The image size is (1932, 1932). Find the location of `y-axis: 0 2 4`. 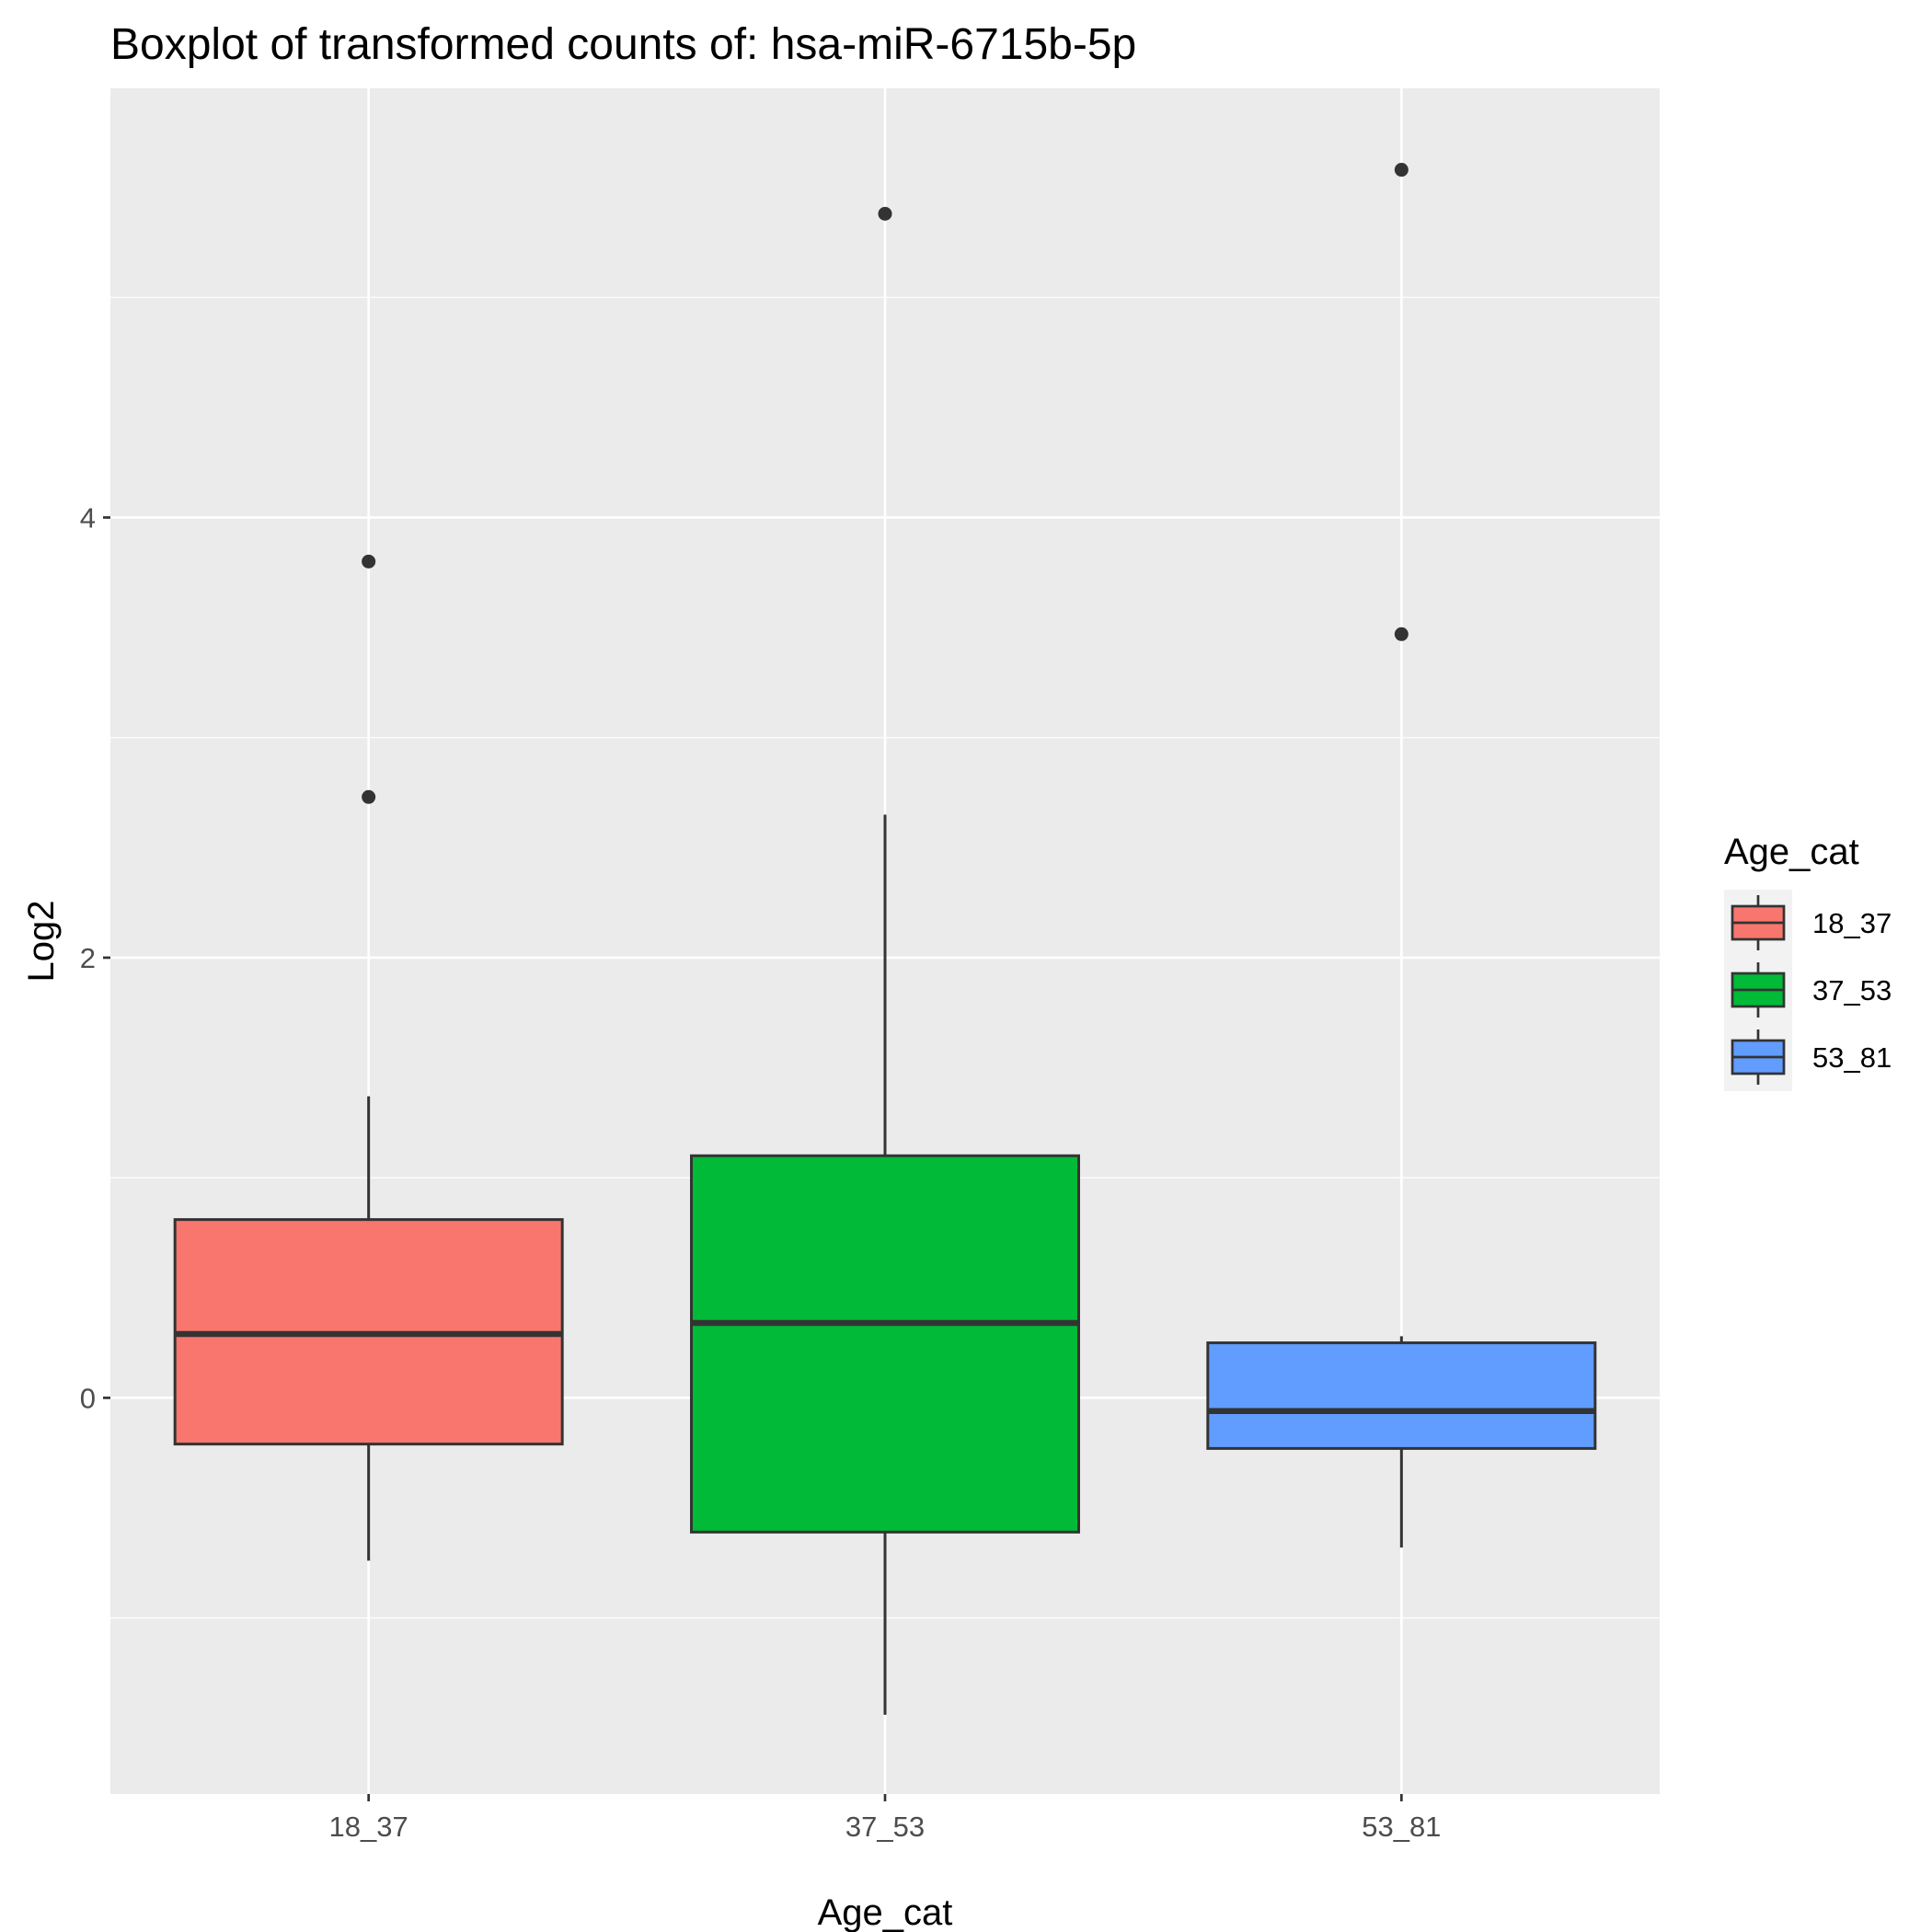

y-axis: 0 2 4 is located at coordinates (95, 957).